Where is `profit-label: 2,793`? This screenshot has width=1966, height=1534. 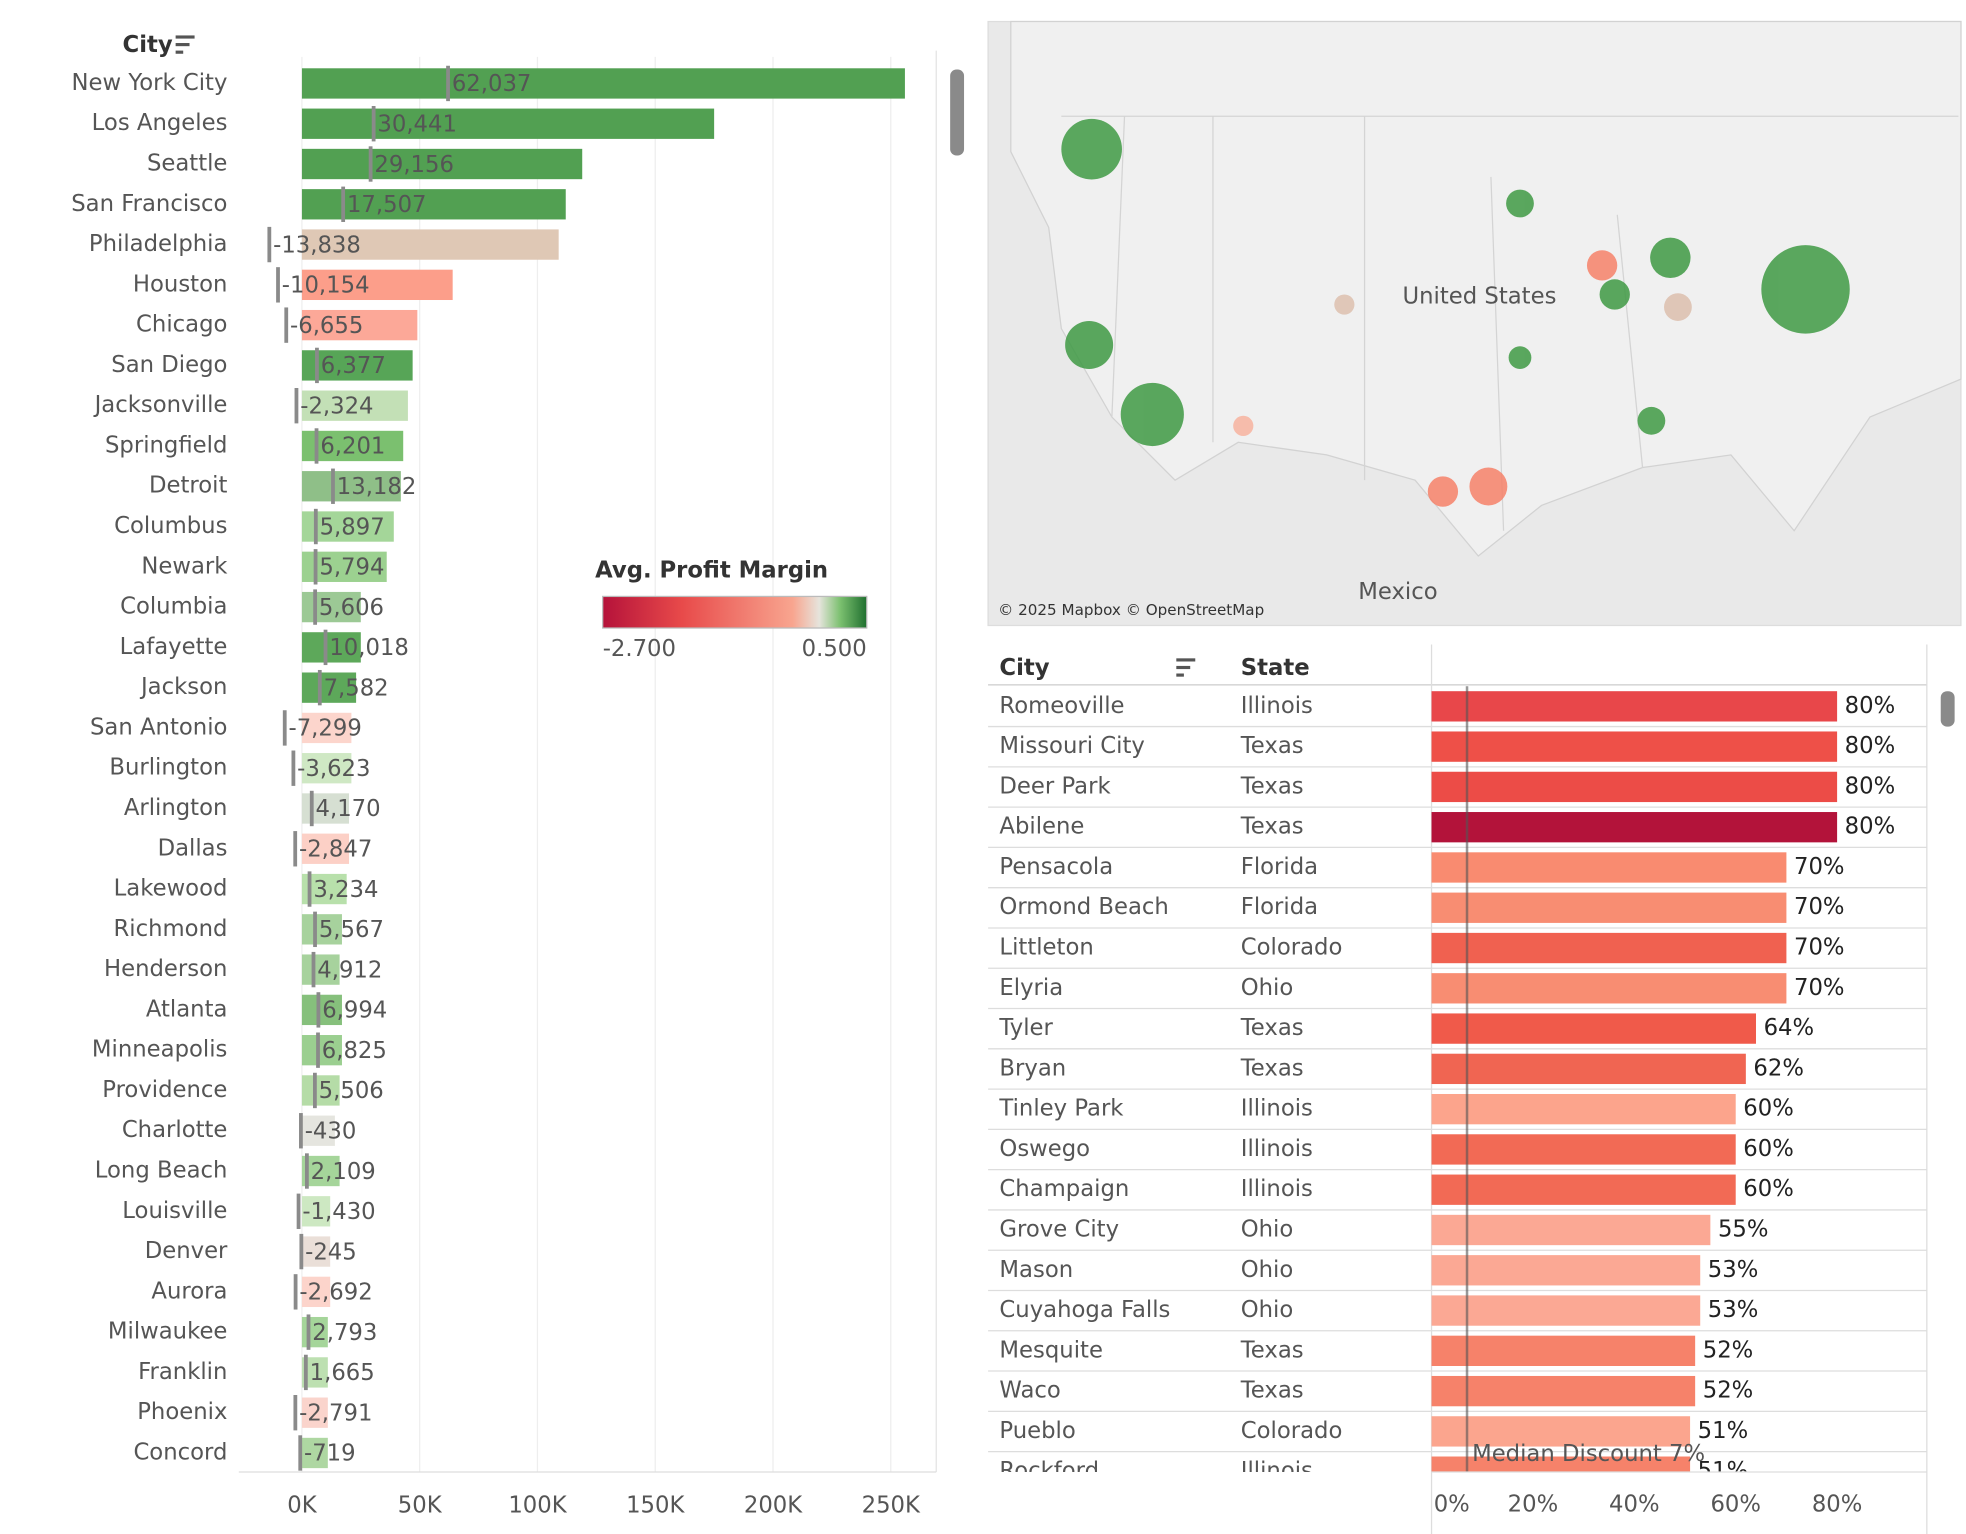 profit-label: 2,793 is located at coordinates (344, 1333).